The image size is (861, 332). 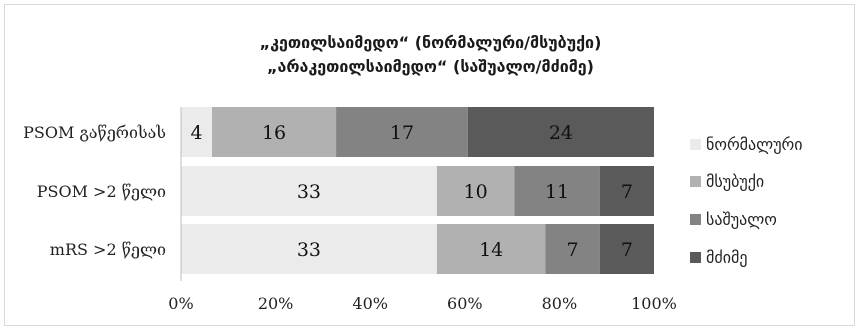 I want to click on data-label: 4, so click(x=196, y=133).